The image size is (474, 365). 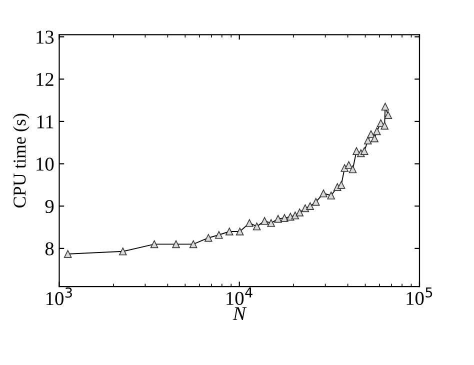 What do you see at coordinates (45, 164) in the screenshot?
I see `y-tick-label: 10` at bounding box center [45, 164].